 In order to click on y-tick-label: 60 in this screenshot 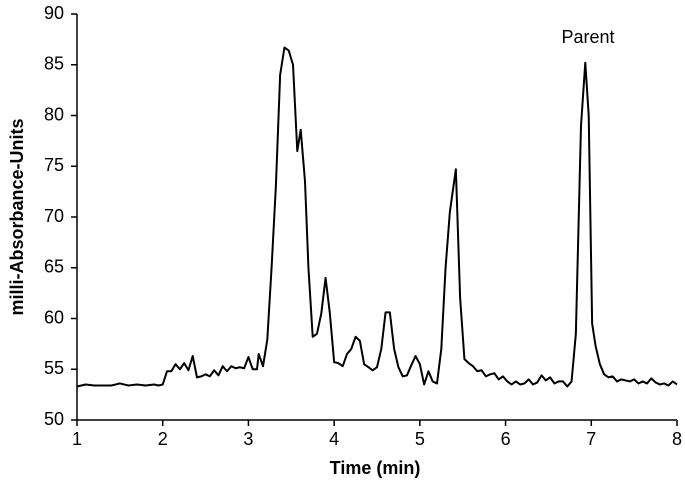, I will do `click(54, 317)`.